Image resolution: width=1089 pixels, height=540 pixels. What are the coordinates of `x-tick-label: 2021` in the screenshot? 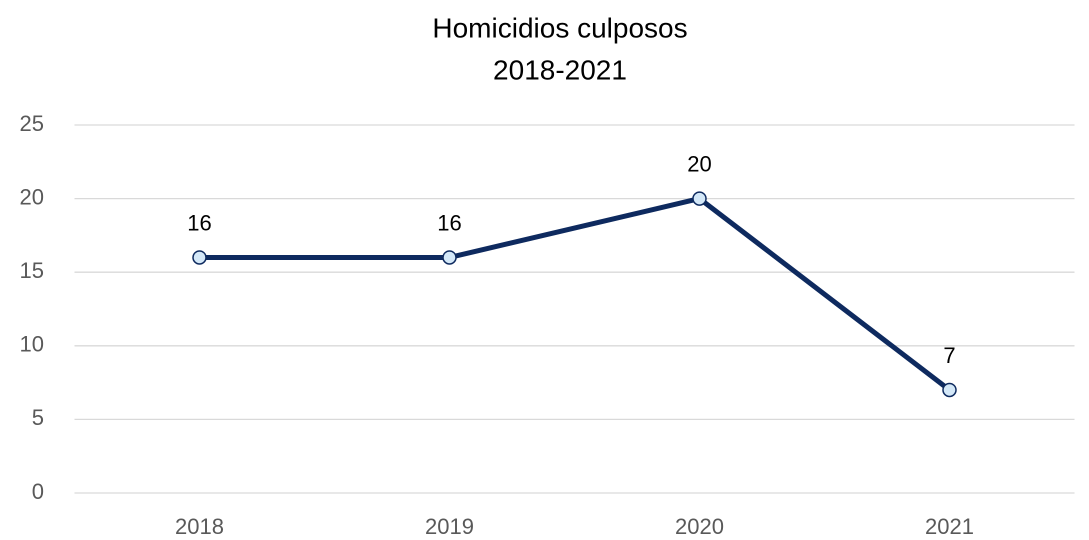 It's located at (949, 526).